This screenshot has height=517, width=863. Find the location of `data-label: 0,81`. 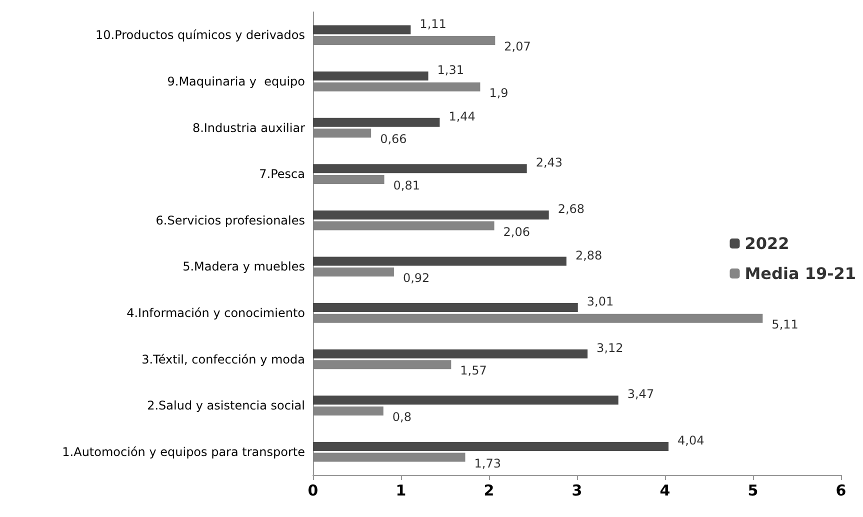

data-label: 0,81 is located at coordinates (406, 185).